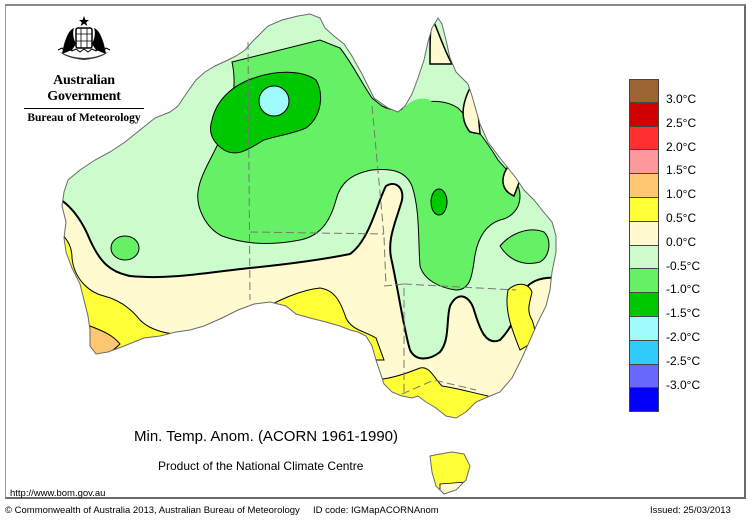 The height and width of the screenshot is (520, 752). Describe the element at coordinates (84, 108) in the screenshot. I see `logo-divider` at that location.